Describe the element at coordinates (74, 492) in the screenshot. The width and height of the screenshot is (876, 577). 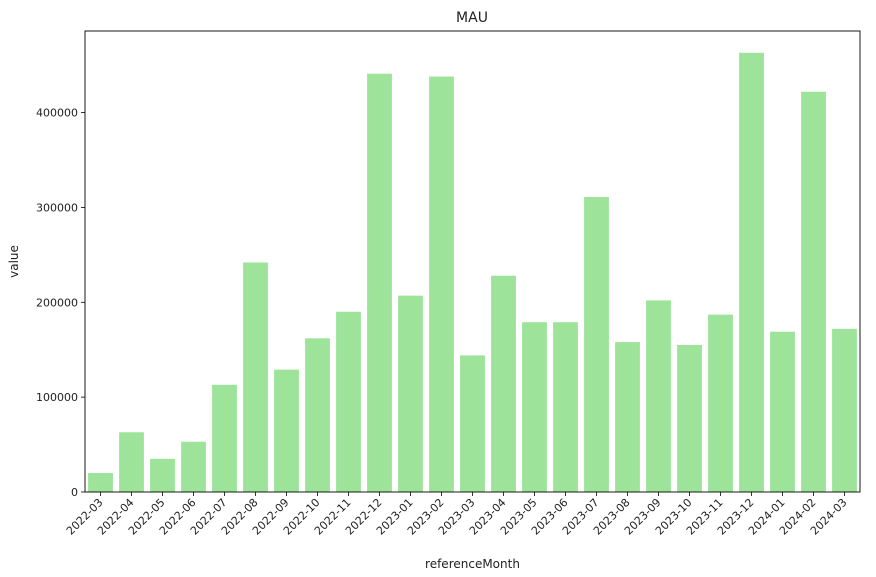
I see `y-tick-label: 0` at that location.